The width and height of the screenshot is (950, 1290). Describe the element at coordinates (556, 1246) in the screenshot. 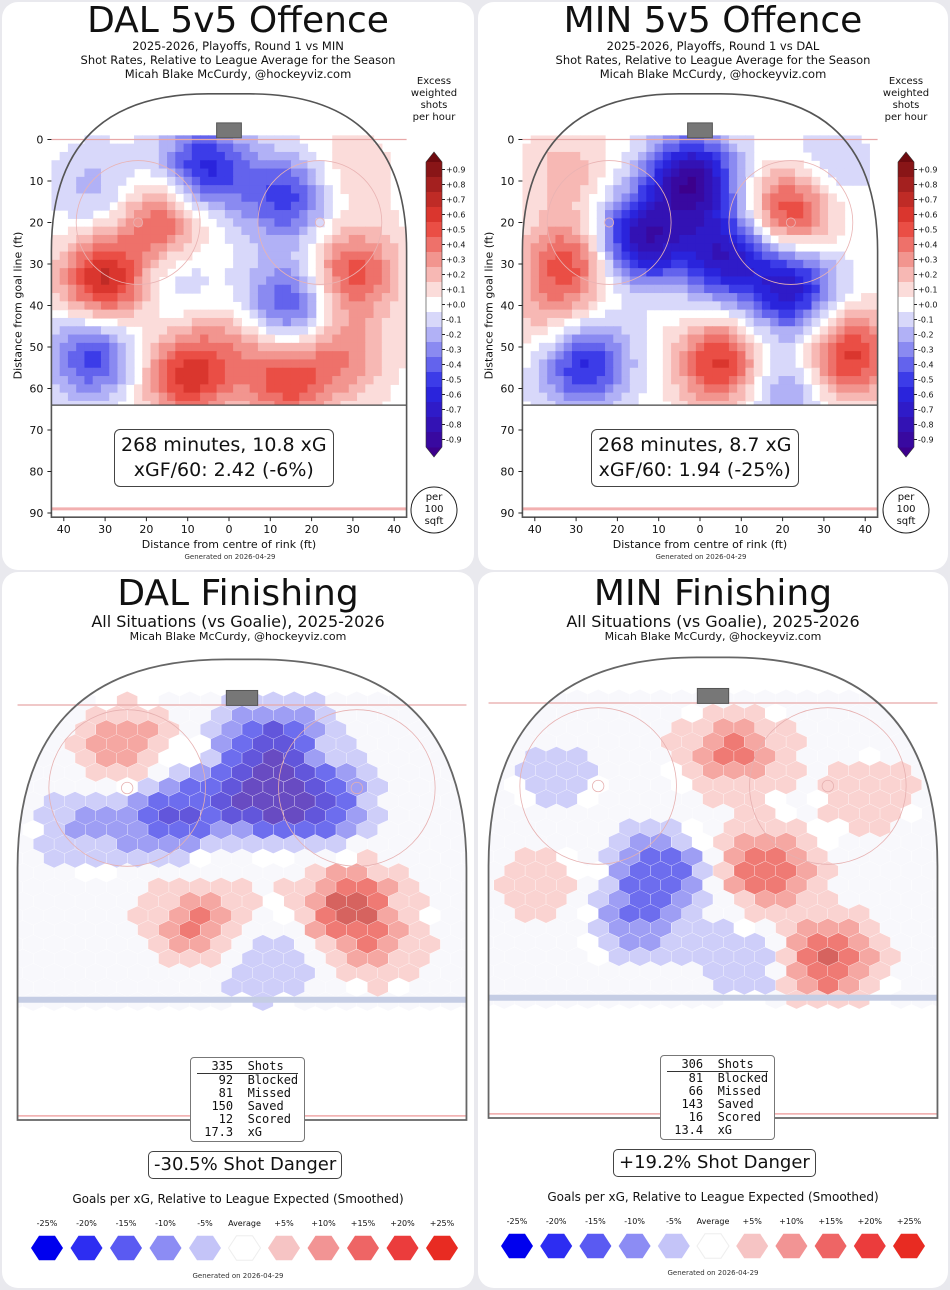

I see `legend-swatch` at that location.